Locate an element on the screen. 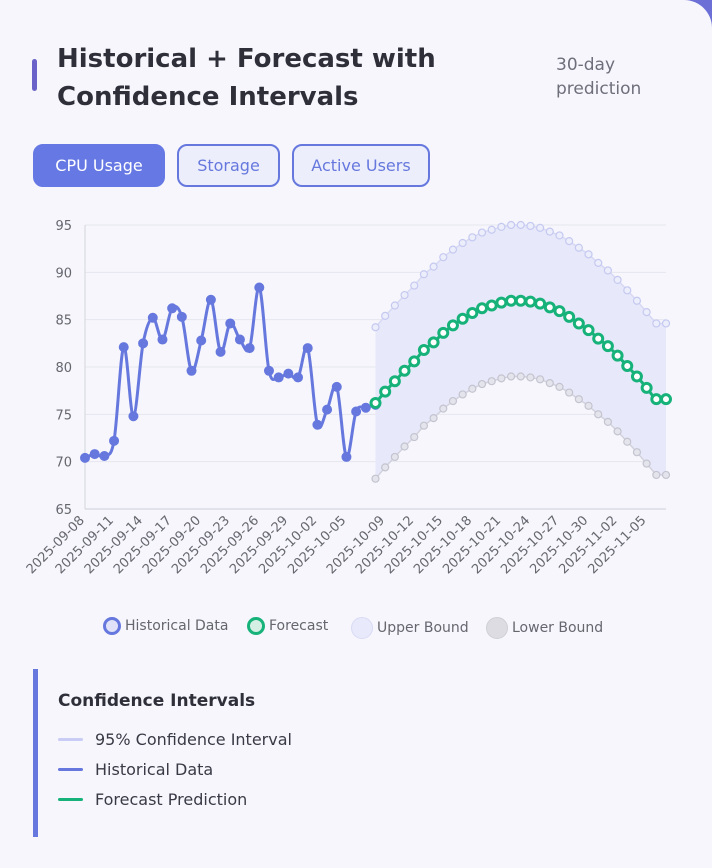 The width and height of the screenshot is (712, 868). ci-label-historical: Historical Data is located at coordinates (154, 769).